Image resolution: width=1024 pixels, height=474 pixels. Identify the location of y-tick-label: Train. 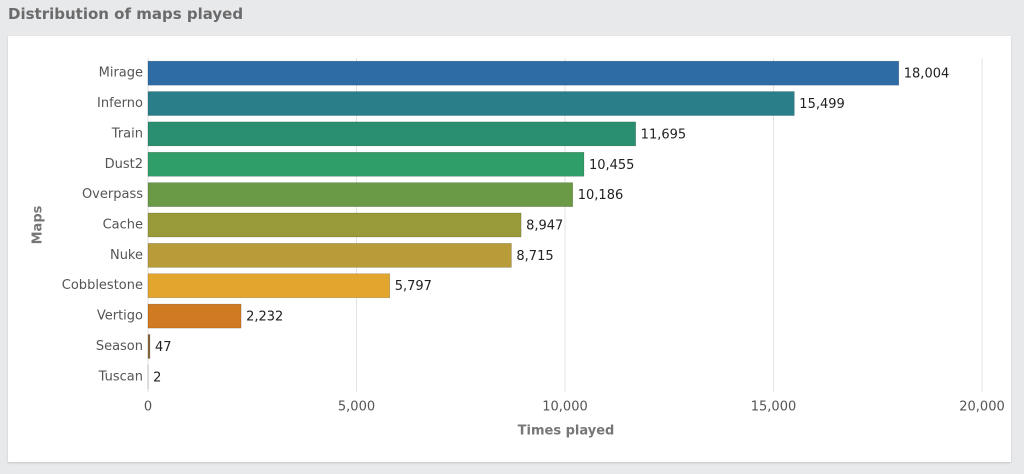
(127, 133).